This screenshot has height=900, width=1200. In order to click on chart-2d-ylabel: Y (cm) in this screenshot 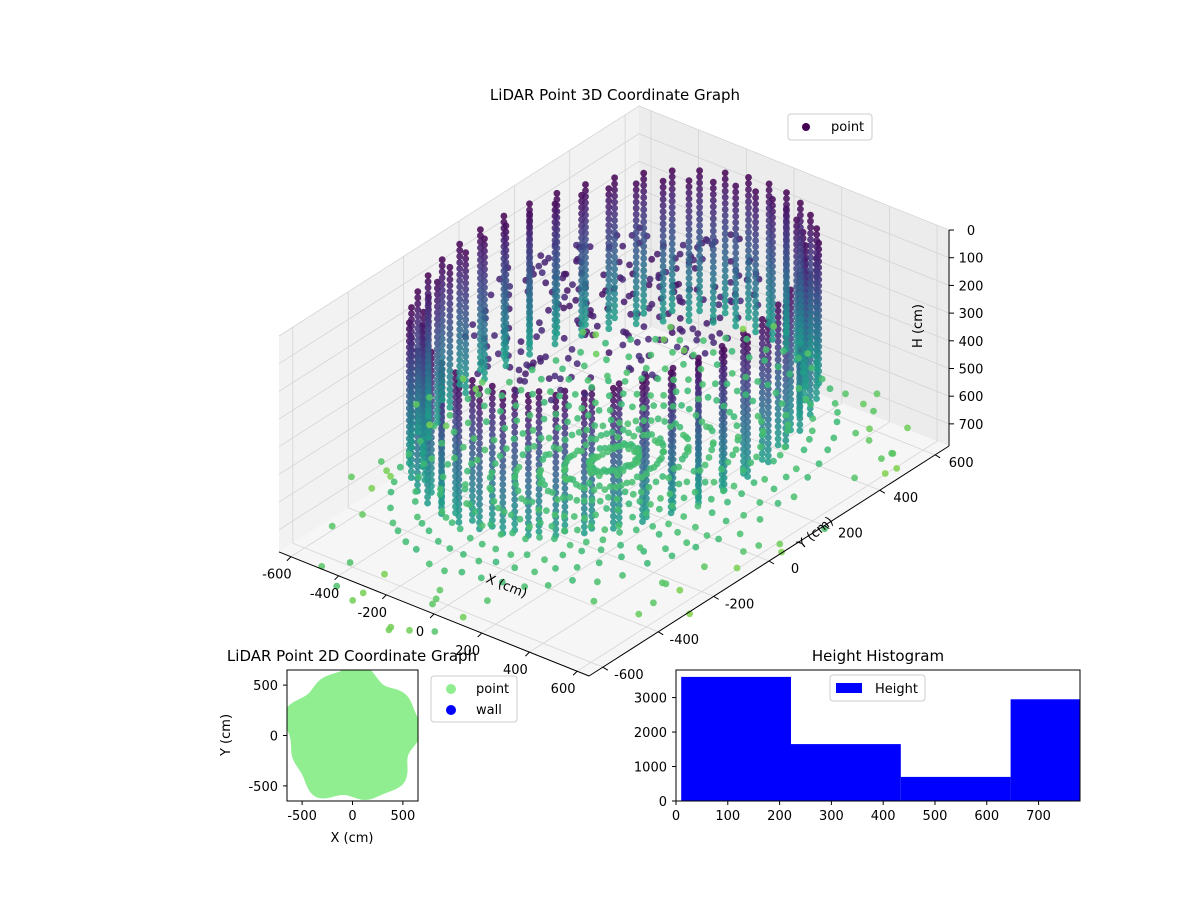, I will do `click(226, 735)`.